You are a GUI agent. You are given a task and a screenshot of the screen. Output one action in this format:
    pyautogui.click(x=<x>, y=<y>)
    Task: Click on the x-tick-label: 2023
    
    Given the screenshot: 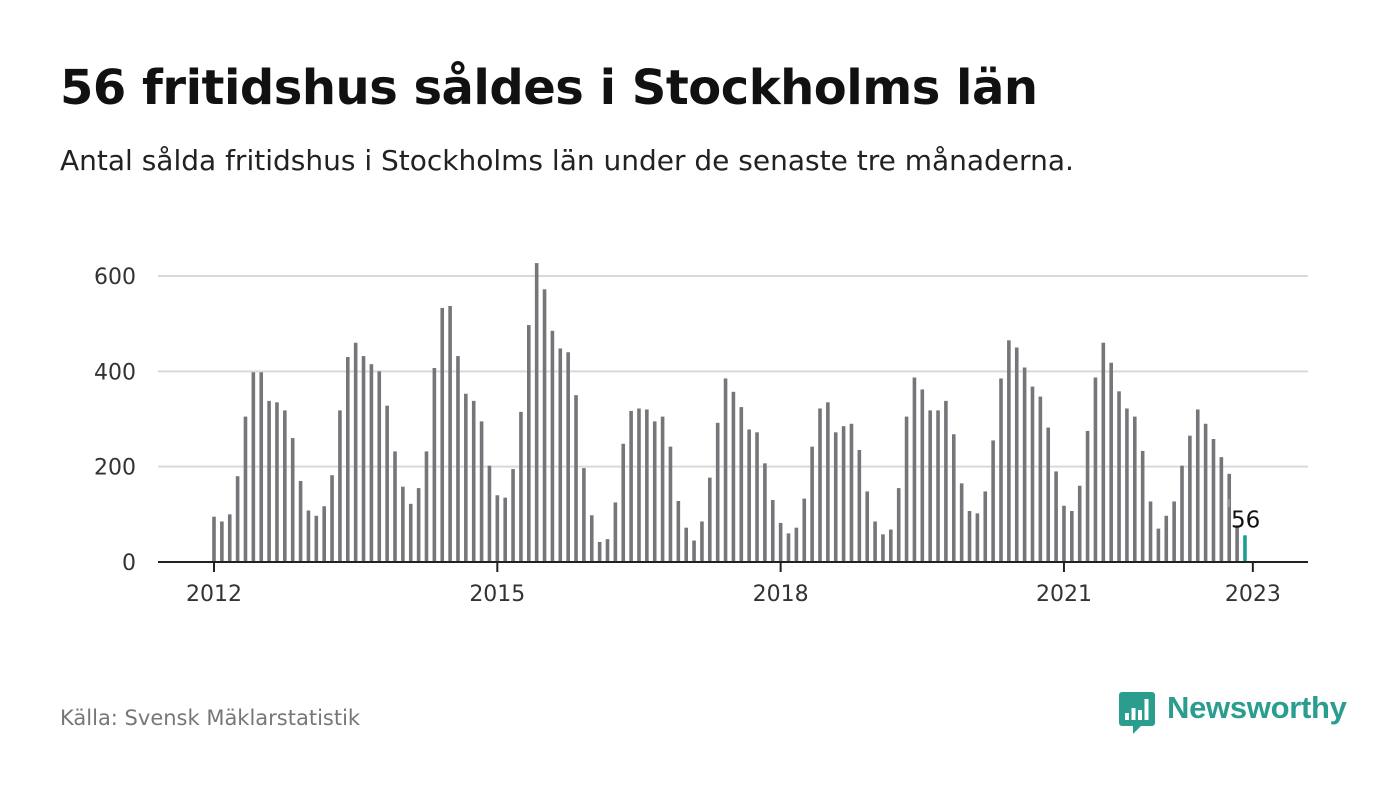 What is the action you would take?
    pyautogui.click(x=1253, y=594)
    